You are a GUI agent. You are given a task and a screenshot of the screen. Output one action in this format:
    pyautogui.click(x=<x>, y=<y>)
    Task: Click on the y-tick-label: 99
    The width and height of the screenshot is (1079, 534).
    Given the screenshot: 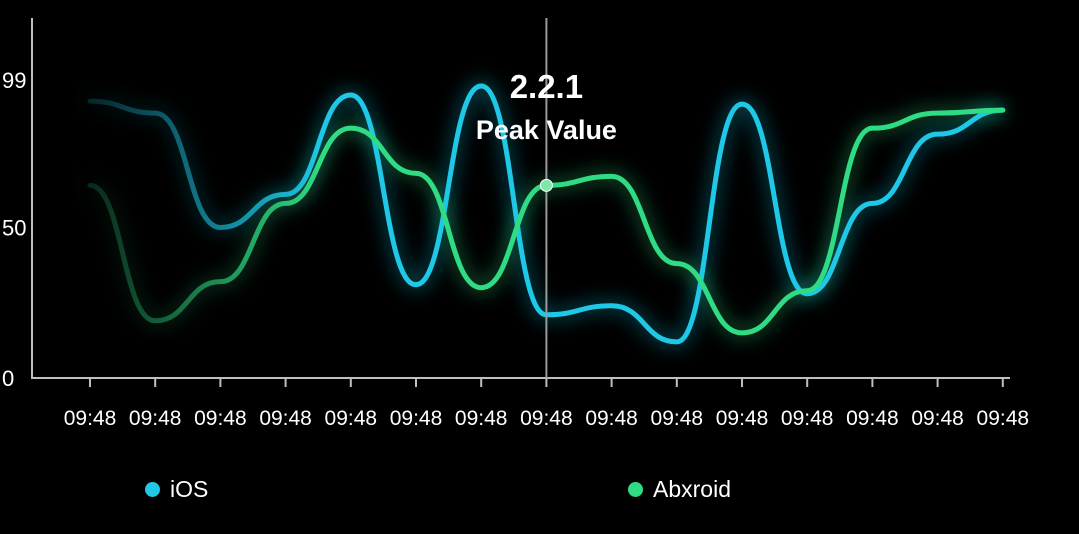 What is the action you would take?
    pyautogui.click(x=14, y=80)
    